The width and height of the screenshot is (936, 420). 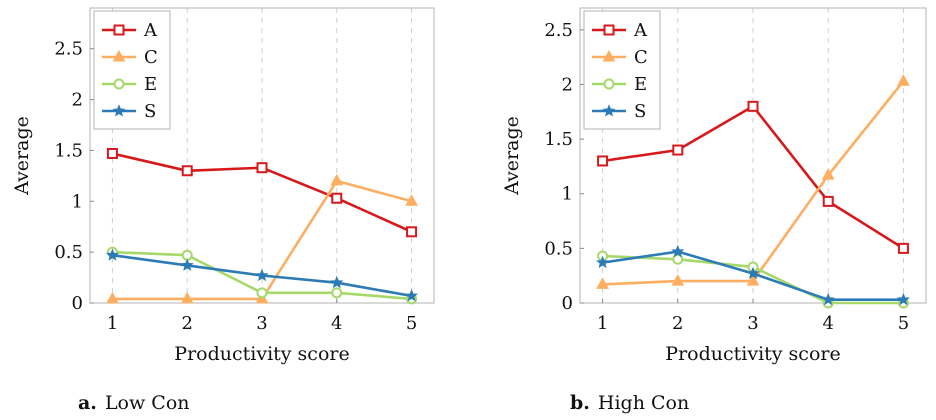 I want to click on caption-a-label: a., so click(x=87, y=403).